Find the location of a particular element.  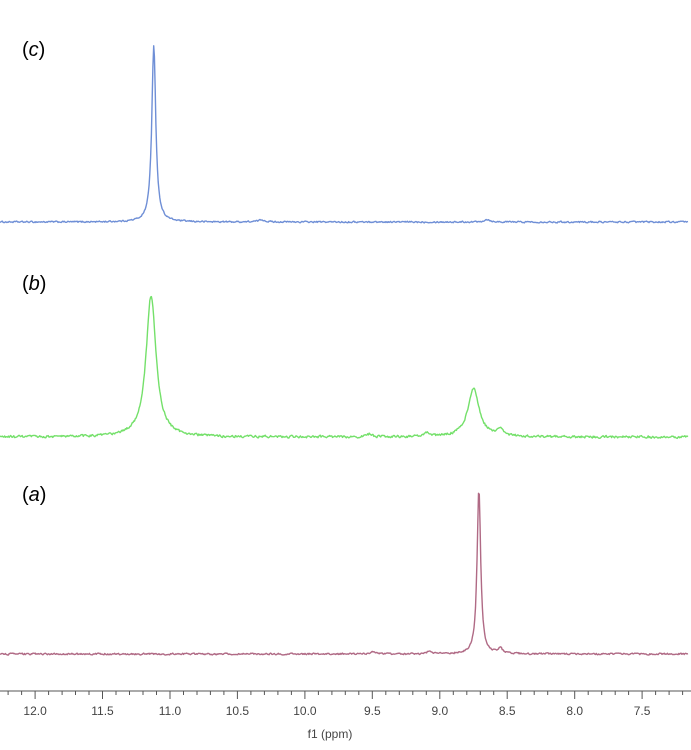

panel-label-c: (c) is located at coordinates (33, 50).